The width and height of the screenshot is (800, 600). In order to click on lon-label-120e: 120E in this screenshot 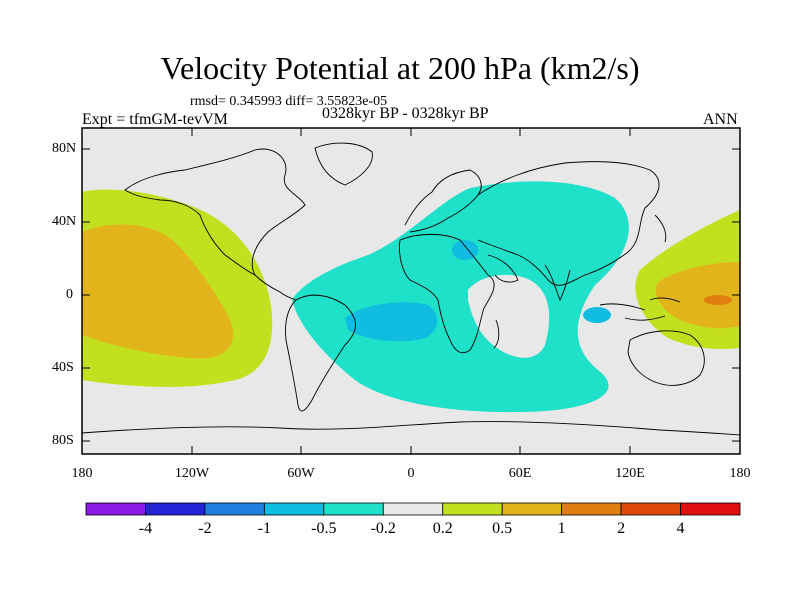, I will do `click(630, 473)`.